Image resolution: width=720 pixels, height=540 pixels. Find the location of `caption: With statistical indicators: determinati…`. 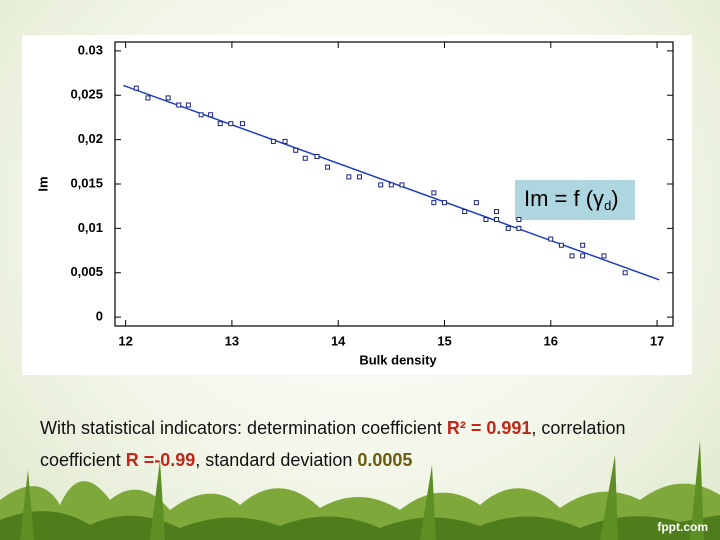

caption: With statistical indicators: determinati… is located at coordinates (360, 444).